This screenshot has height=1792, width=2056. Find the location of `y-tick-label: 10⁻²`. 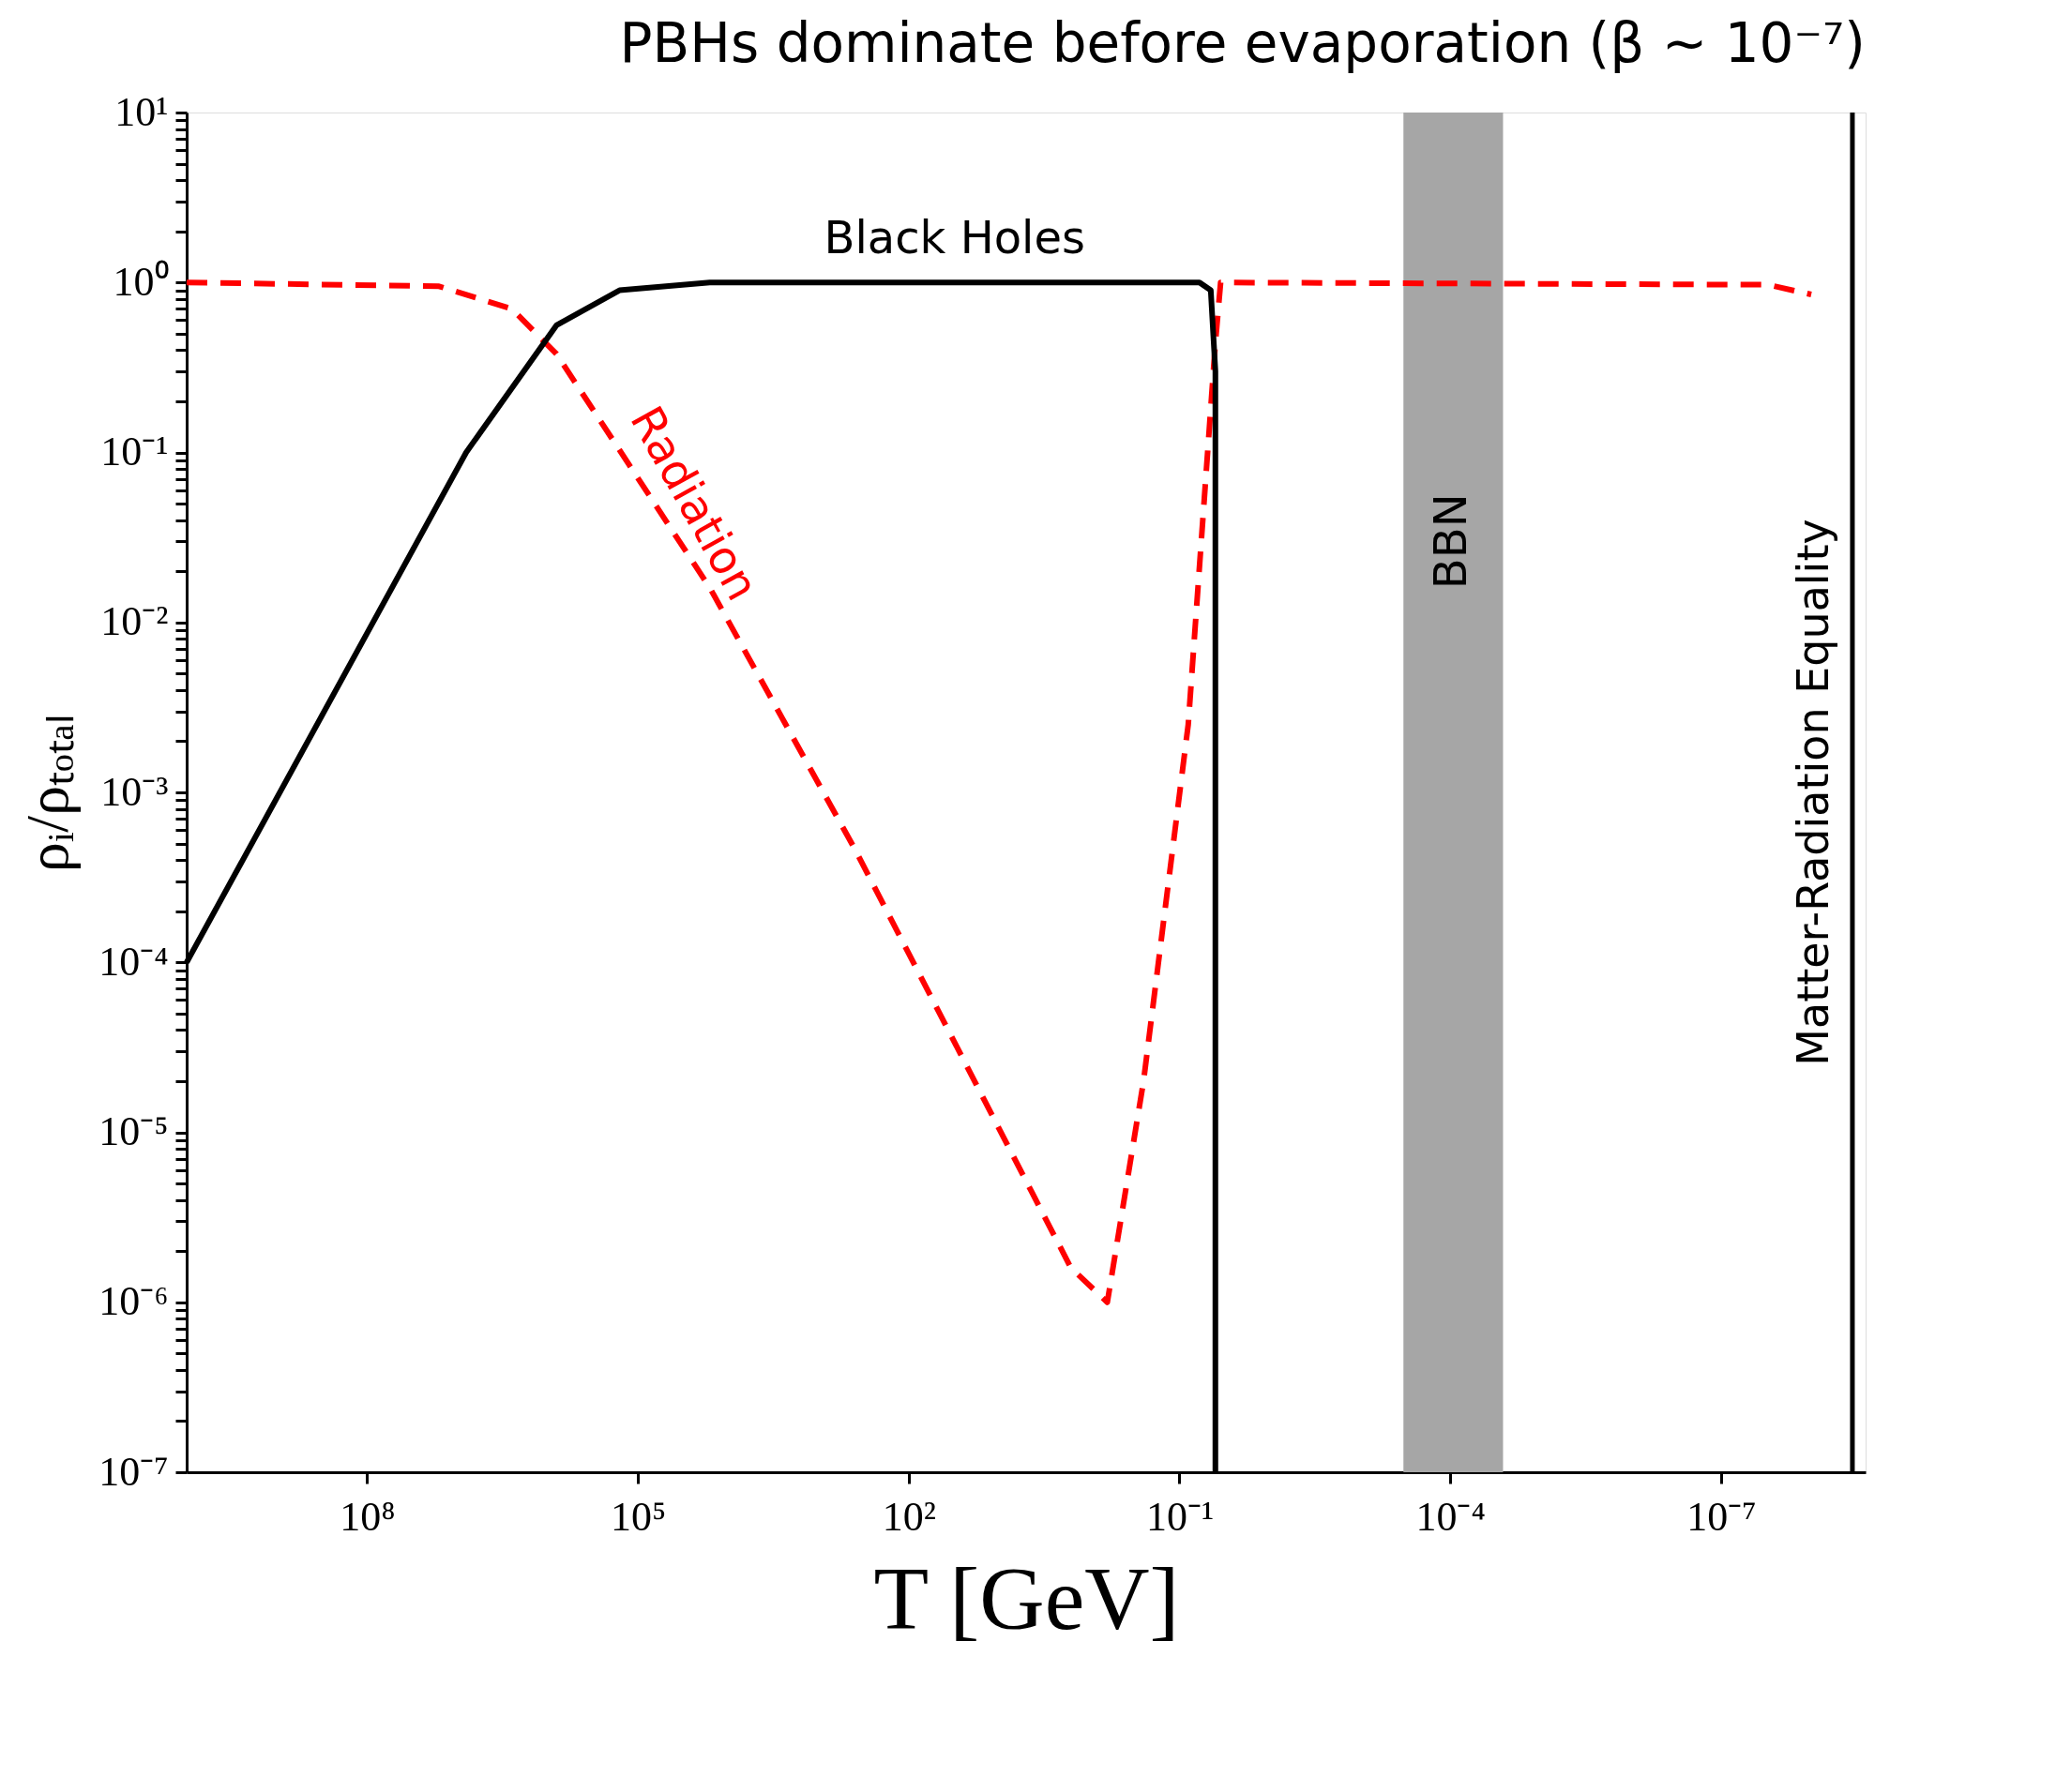

y-tick-label: 10⁻² is located at coordinates (134, 621).